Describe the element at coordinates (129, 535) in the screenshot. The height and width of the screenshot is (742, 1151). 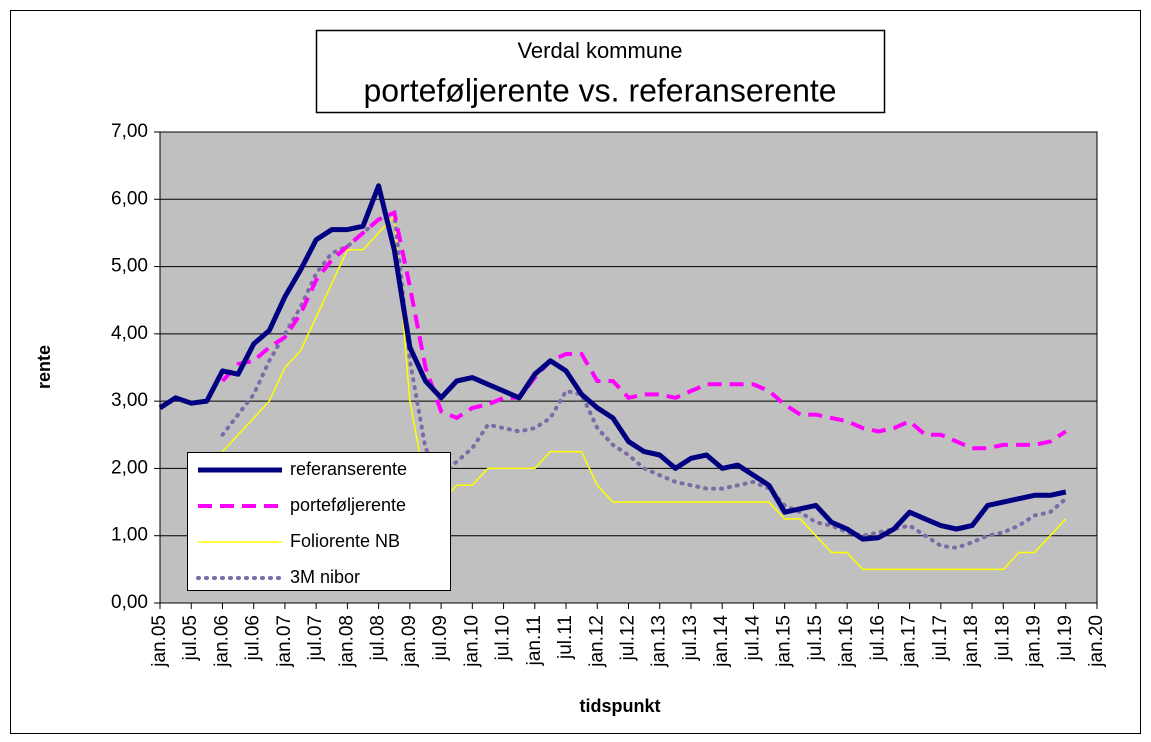
I see `y-tick-label: 1,00` at that location.